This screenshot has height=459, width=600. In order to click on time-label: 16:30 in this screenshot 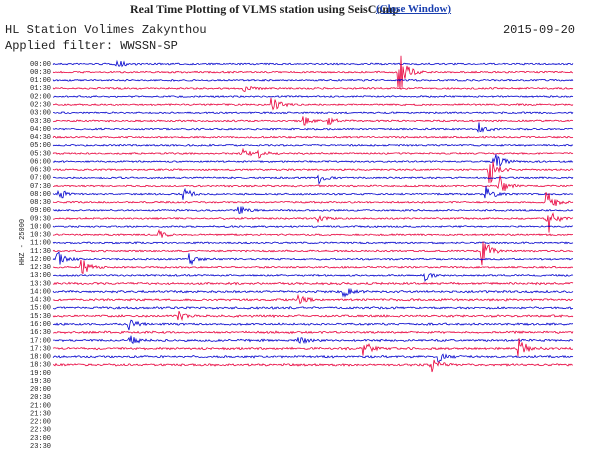, I will do `click(40, 333)`.